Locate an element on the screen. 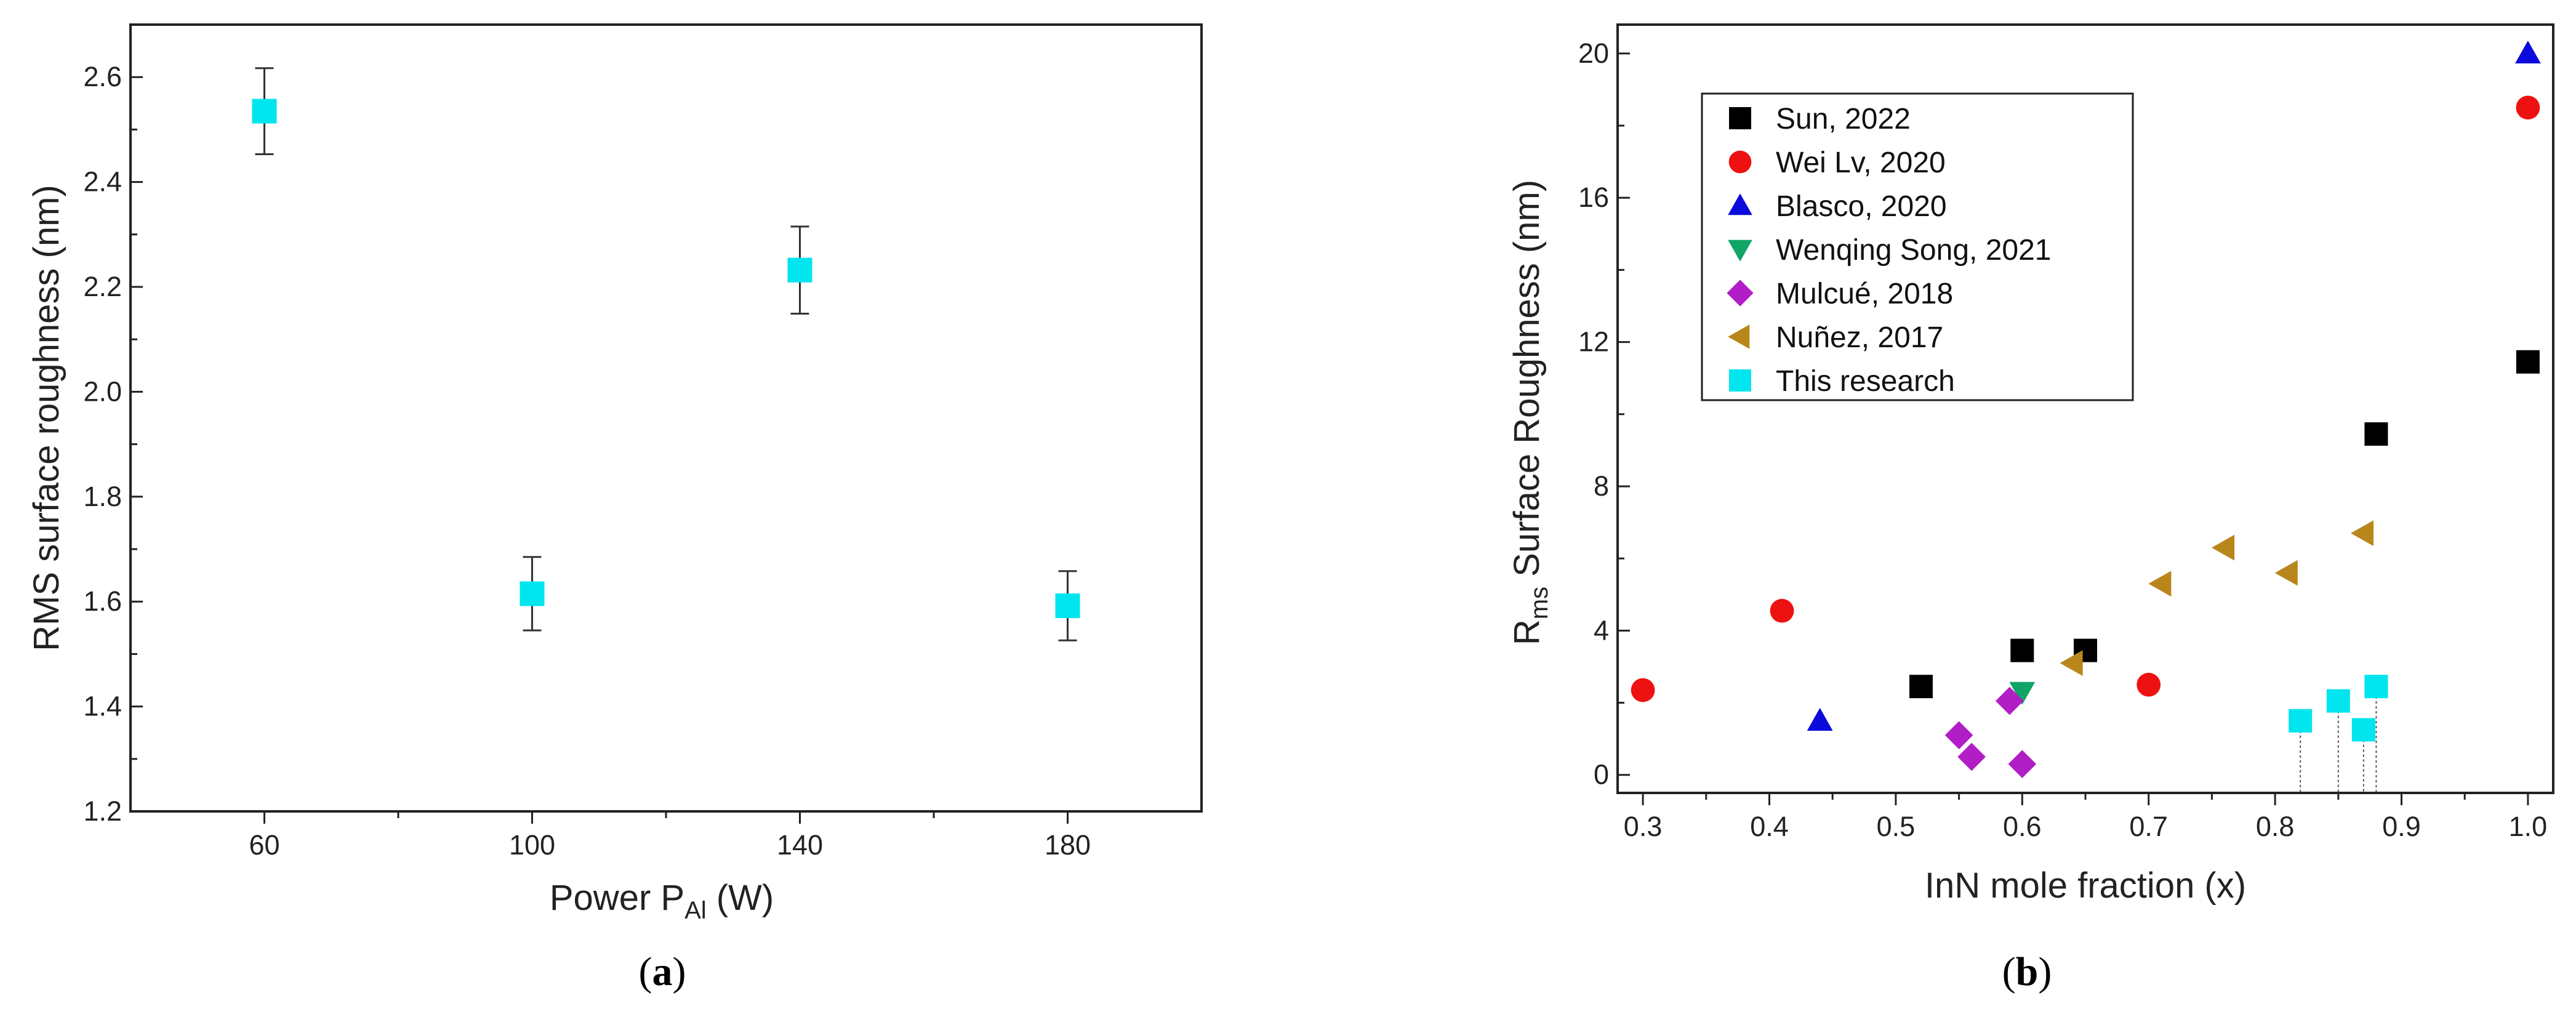 This screenshot has width=2576, height=1017. legend-label-nu-ez-2017: Nuñez, 2017 is located at coordinates (1859, 337).